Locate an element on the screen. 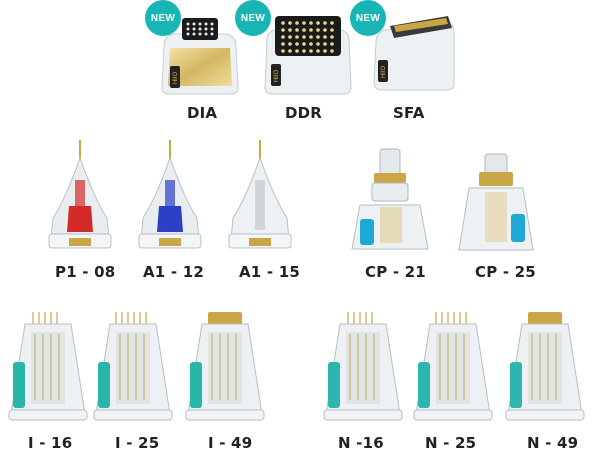  label-dia: DIA is located at coordinates (202, 113).